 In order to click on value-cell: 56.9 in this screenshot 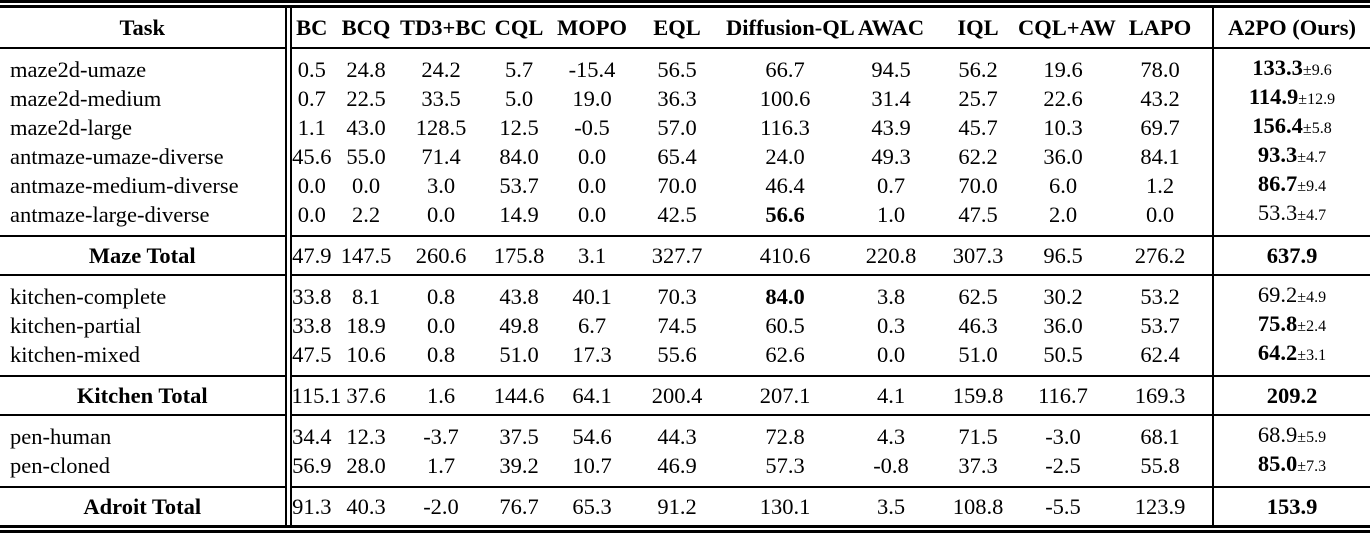, I will do `click(312, 465)`.